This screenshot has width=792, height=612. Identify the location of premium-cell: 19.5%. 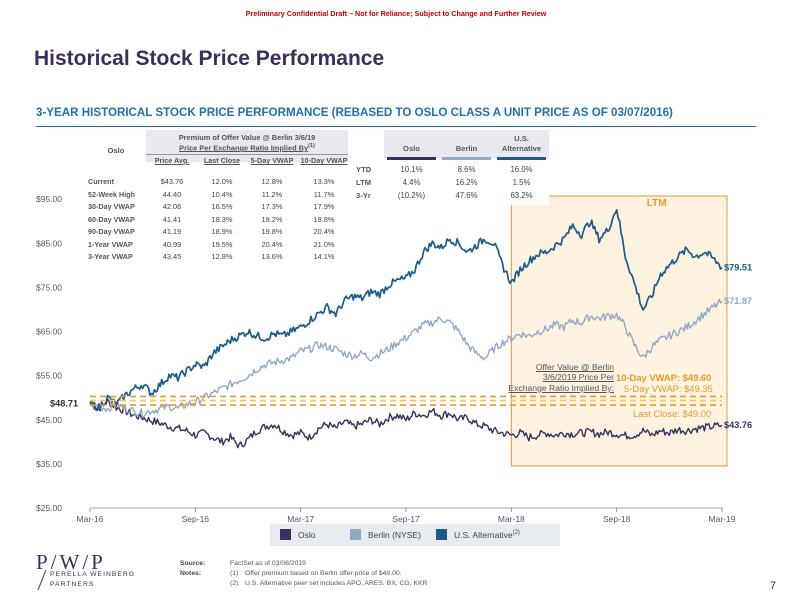
(222, 244).